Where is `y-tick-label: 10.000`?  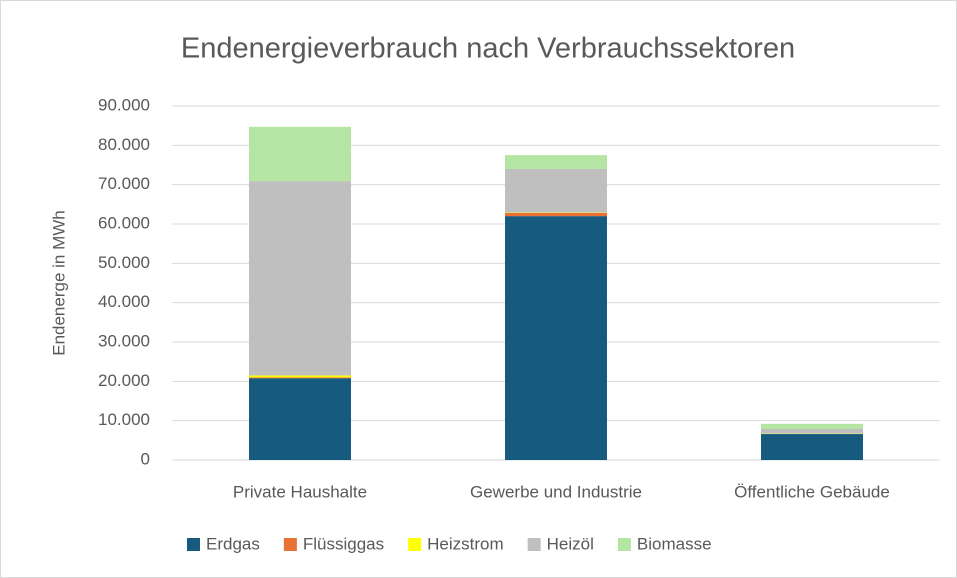
y-tick-label: 10.000 is located at coordinates (124, 419).